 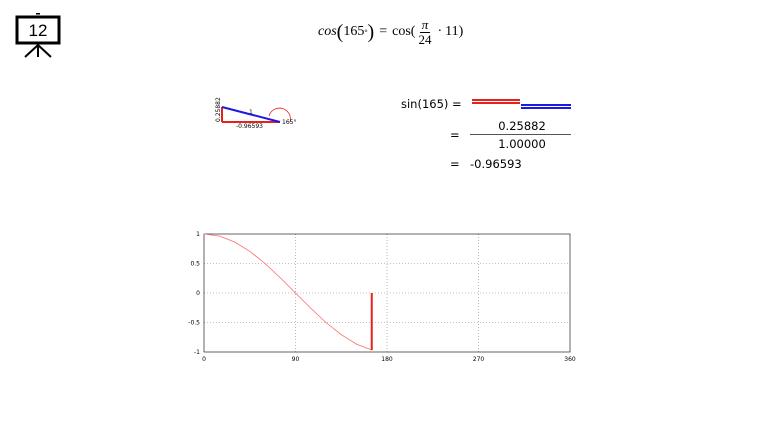 I want to click on calc-numerator: 0.25882, so click(x=522, y=126).